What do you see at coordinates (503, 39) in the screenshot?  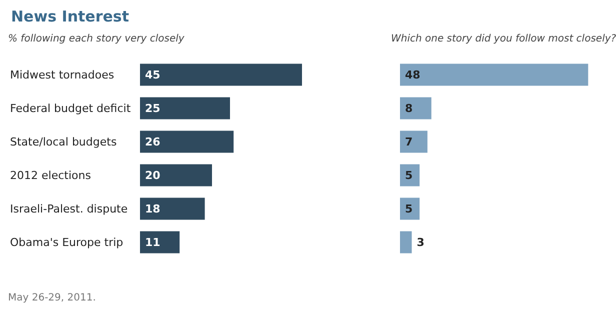 I see `chart-subtitle: Which one story did you follow most closely?` at bounding box center [503, 39].